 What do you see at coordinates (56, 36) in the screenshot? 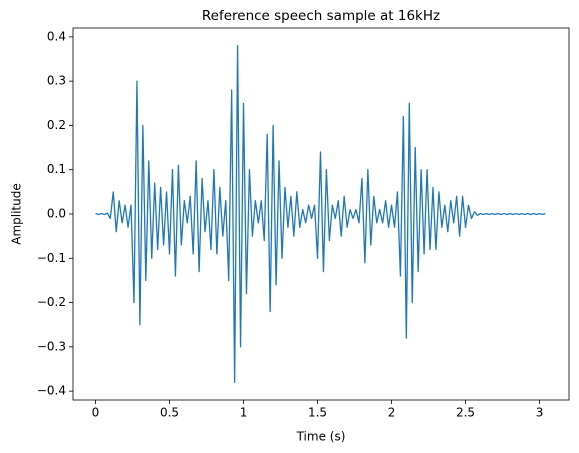
I see `y-tick-label: 0.4` at bounding box center [56, 36].